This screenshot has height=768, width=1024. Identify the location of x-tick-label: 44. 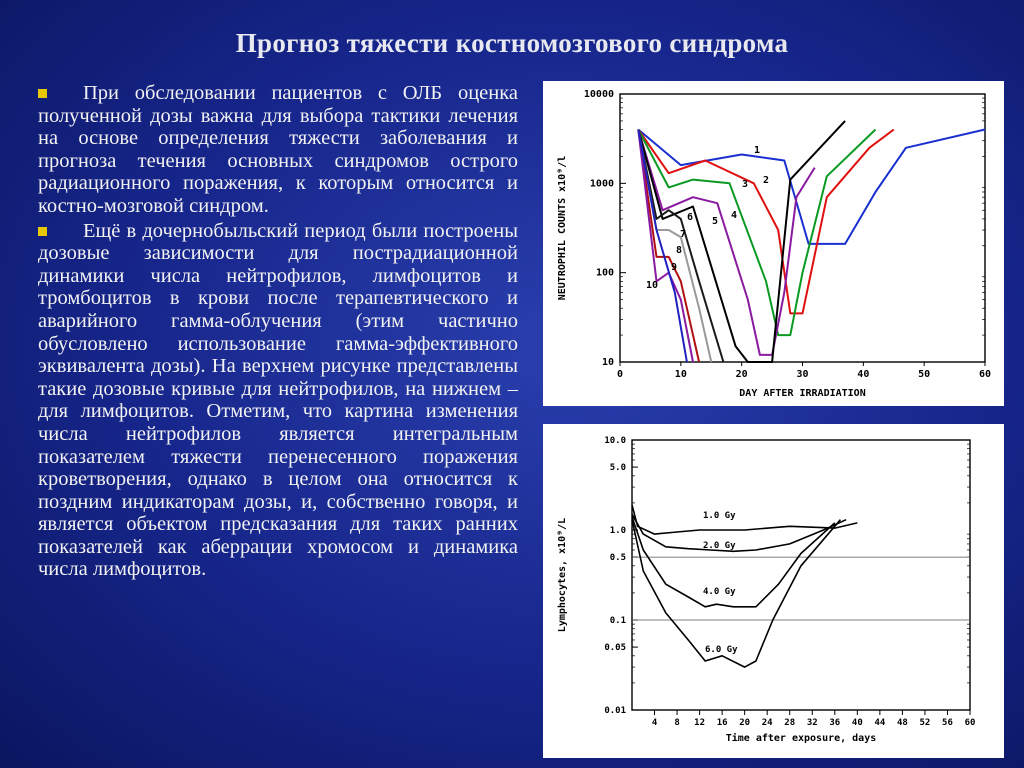
(879, 723).